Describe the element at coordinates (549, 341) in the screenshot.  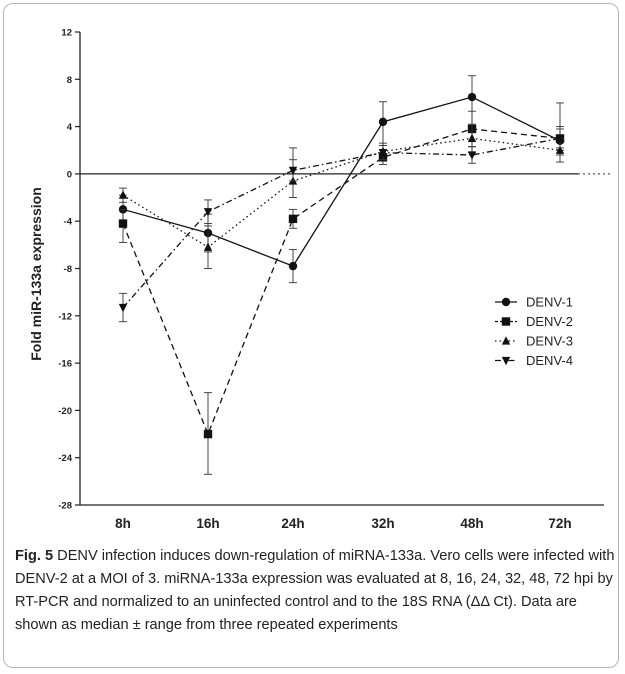
I see `legend-label: DENV-3` at that location.